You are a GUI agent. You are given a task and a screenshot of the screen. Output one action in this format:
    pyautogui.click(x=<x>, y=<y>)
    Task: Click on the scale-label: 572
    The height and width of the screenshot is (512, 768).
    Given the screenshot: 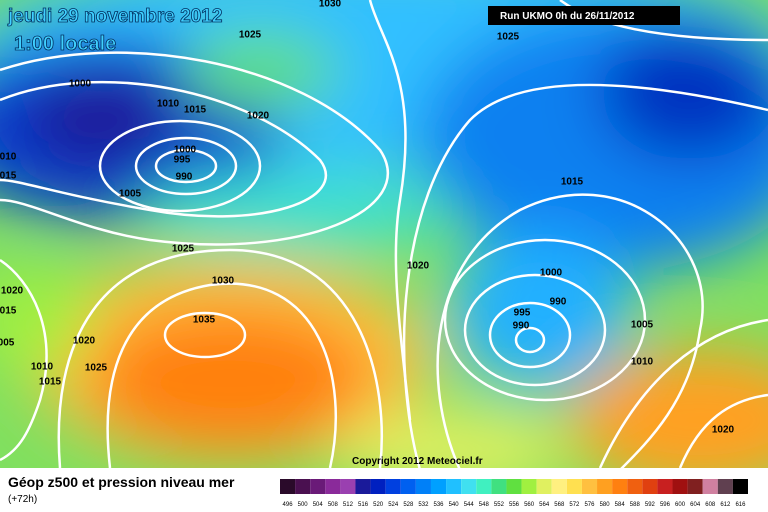 What is the action you would take?
    pyautogui.click(x=574, y=505)
    